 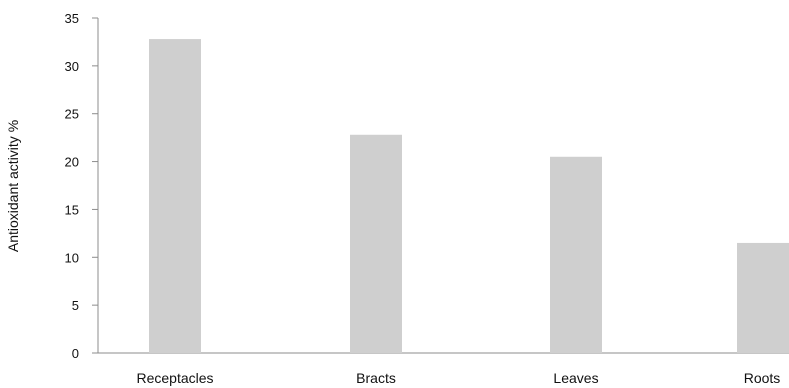 What do you see at coordinates (72, 162) in the screenshot?
I see `y-tick-label: 20` at bounding box center [72, 162].